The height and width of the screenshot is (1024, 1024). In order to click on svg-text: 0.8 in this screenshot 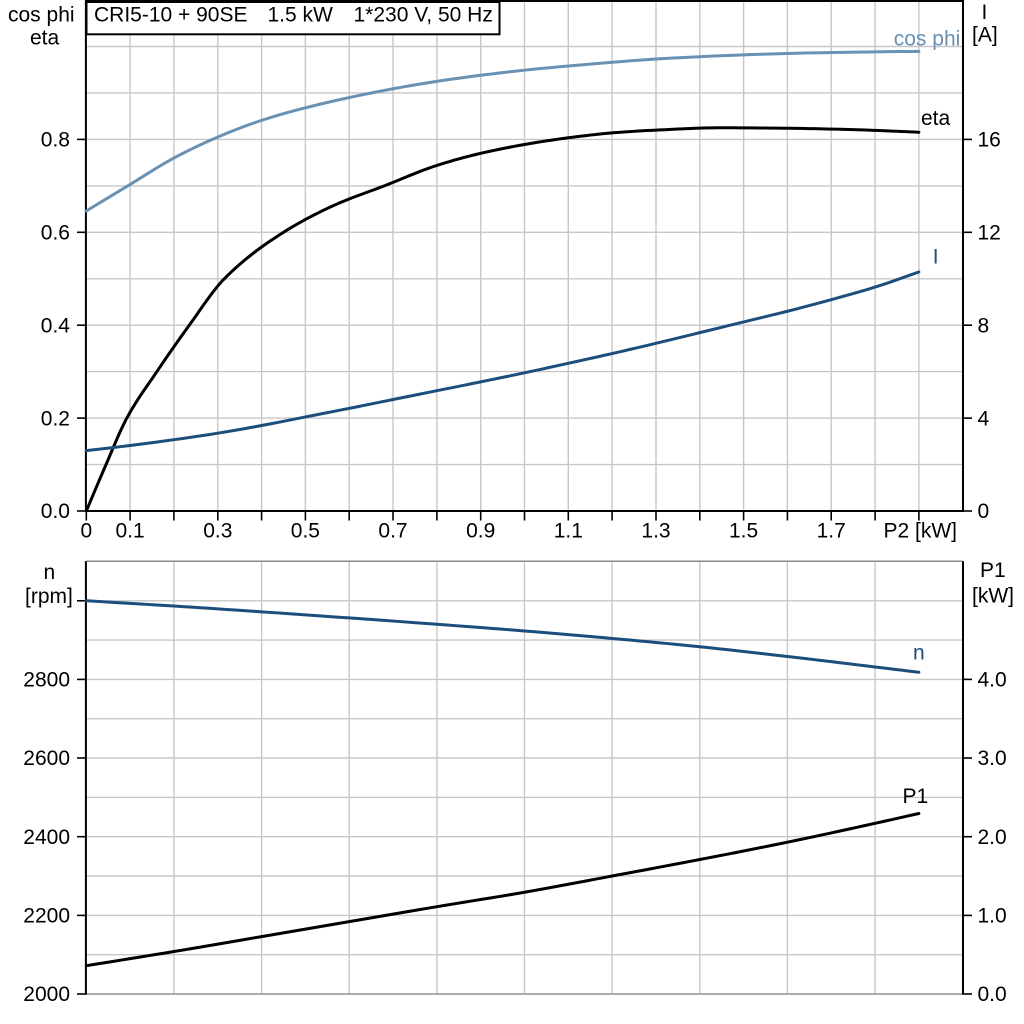, I will do `click(55, 140)`.